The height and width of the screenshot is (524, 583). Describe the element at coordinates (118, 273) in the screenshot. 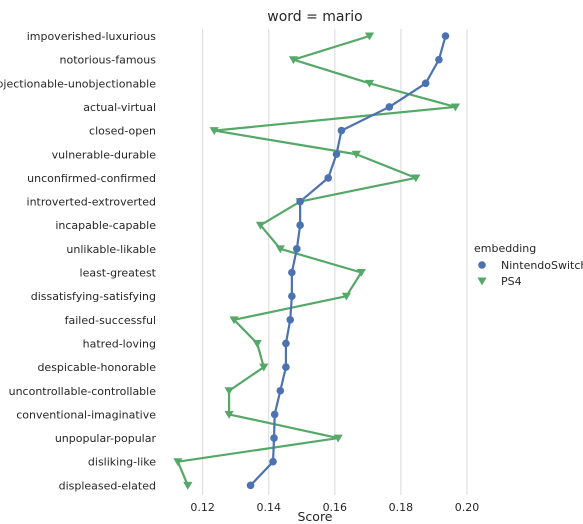

I see `y-tick-label: least-greatest` at that location.